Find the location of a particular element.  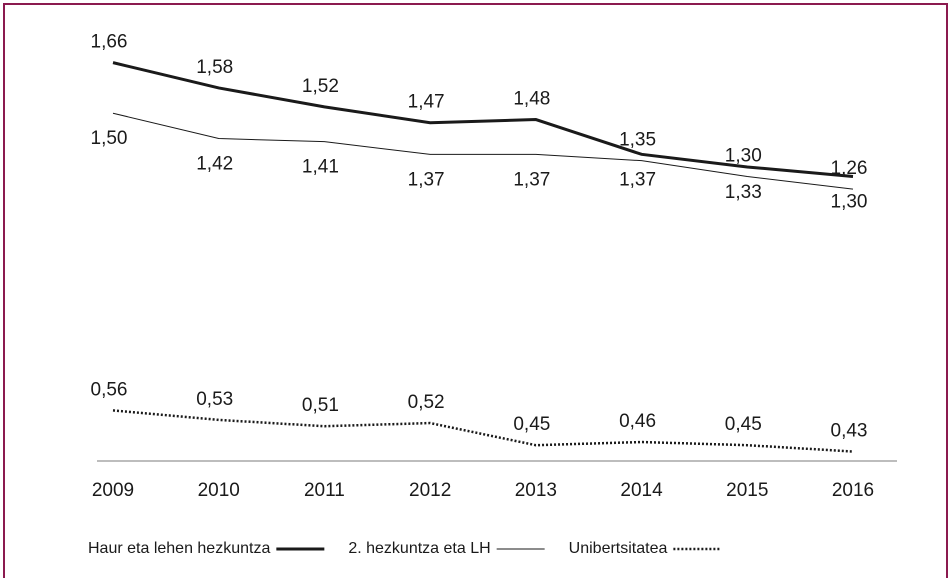

data-label: 0,51 is located at coordinates (320, 405).